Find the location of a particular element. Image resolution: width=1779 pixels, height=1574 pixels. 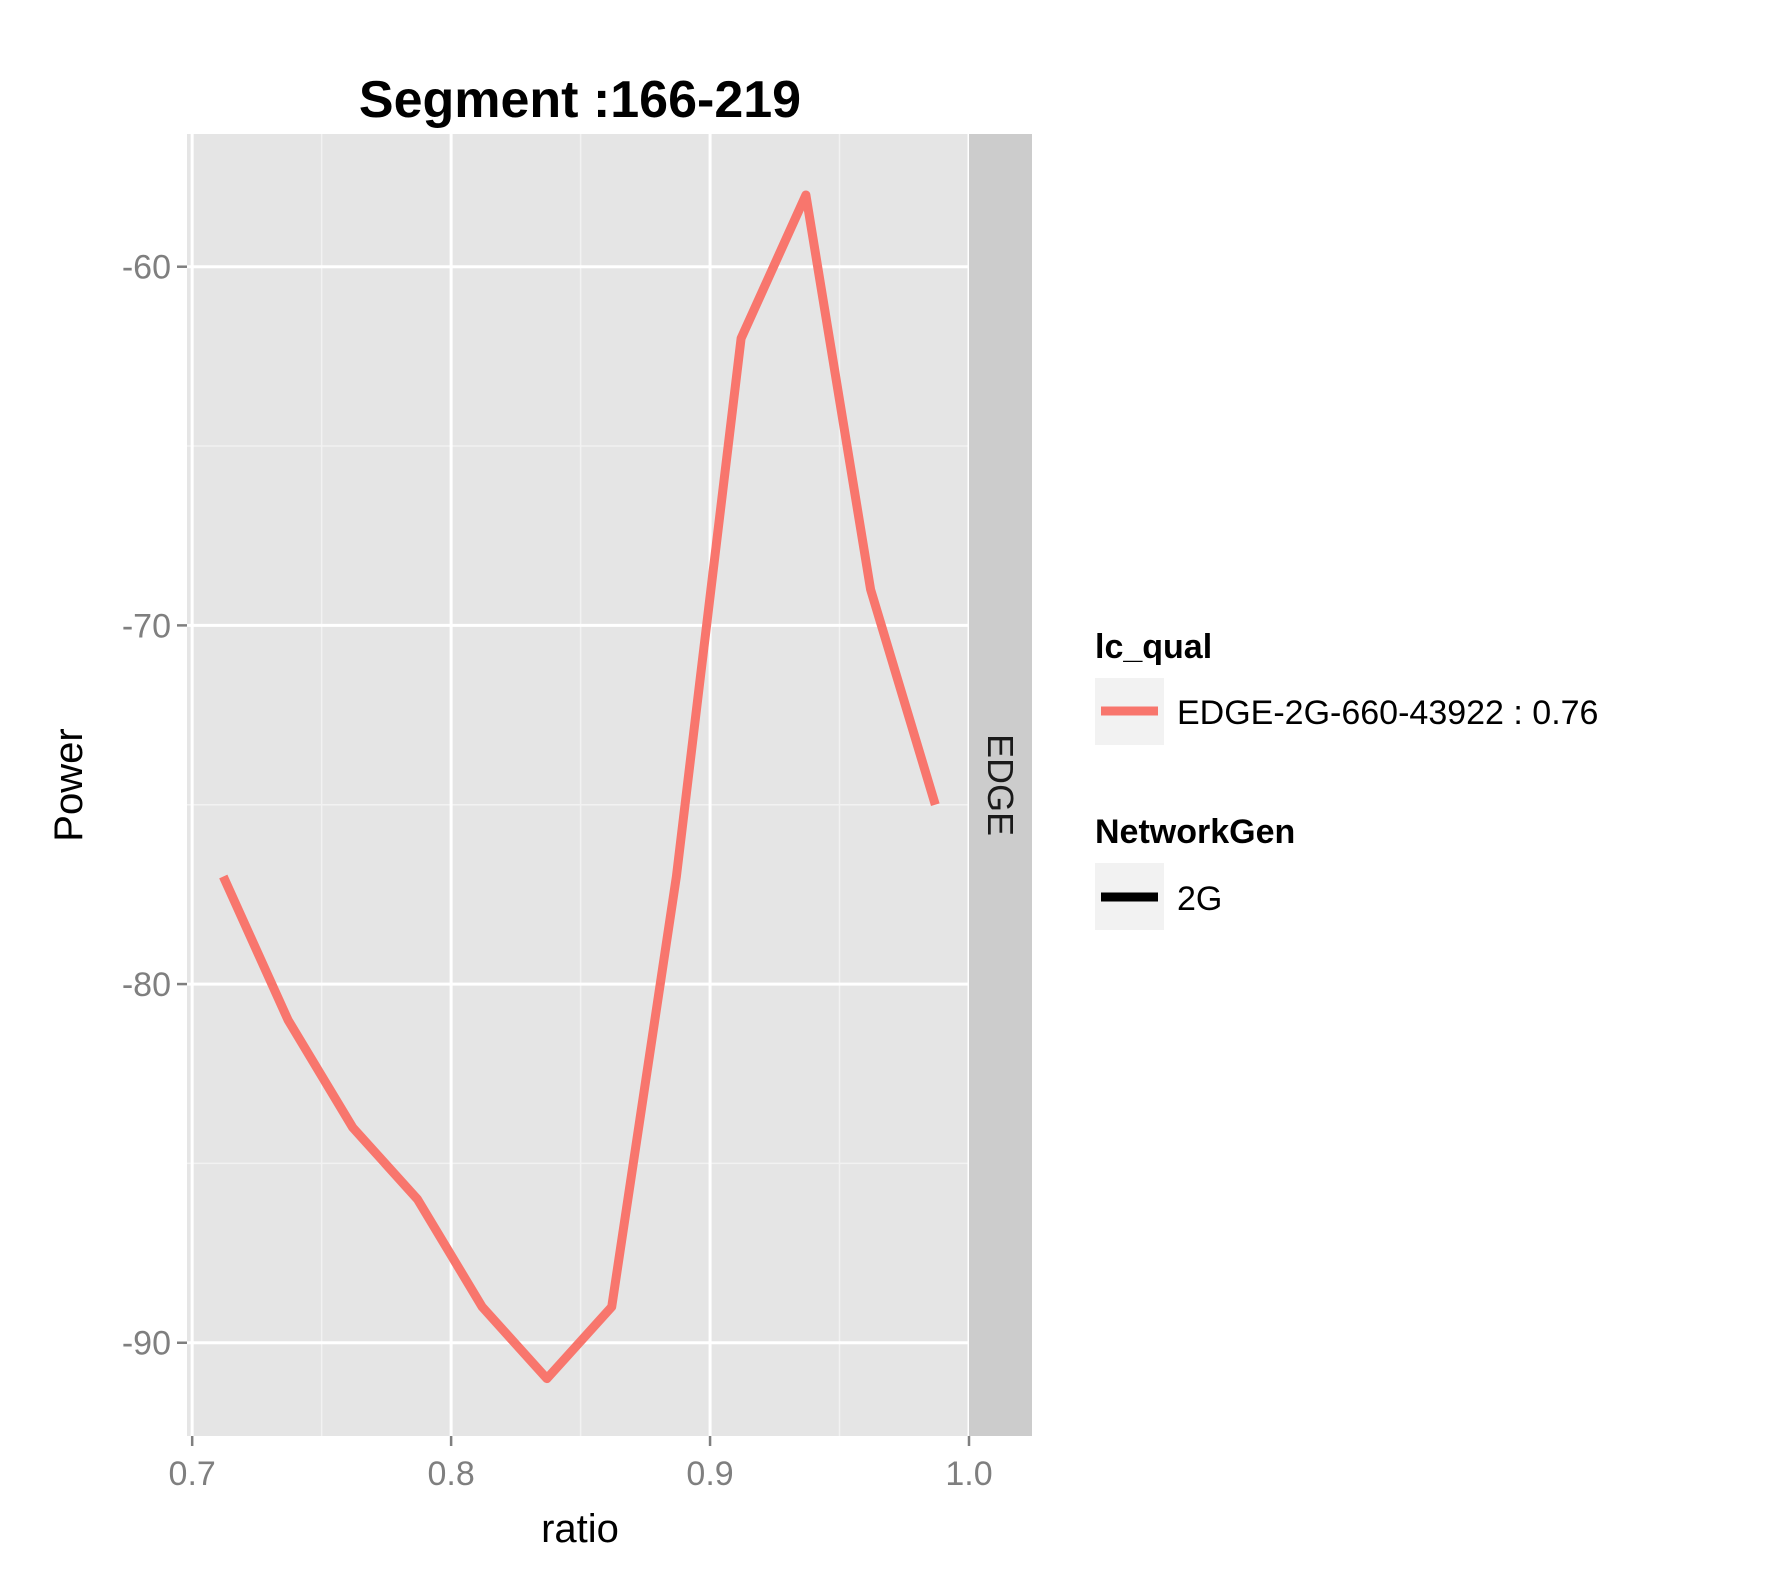

x-axis: 0.7 0.8 0.9 1.0 is located at coordinates (581, 1464).